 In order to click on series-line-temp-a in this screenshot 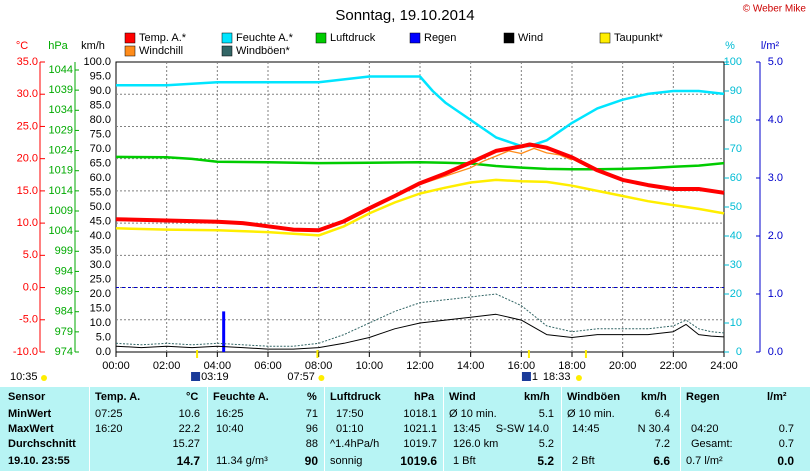, I will do `click(420, 187)`.